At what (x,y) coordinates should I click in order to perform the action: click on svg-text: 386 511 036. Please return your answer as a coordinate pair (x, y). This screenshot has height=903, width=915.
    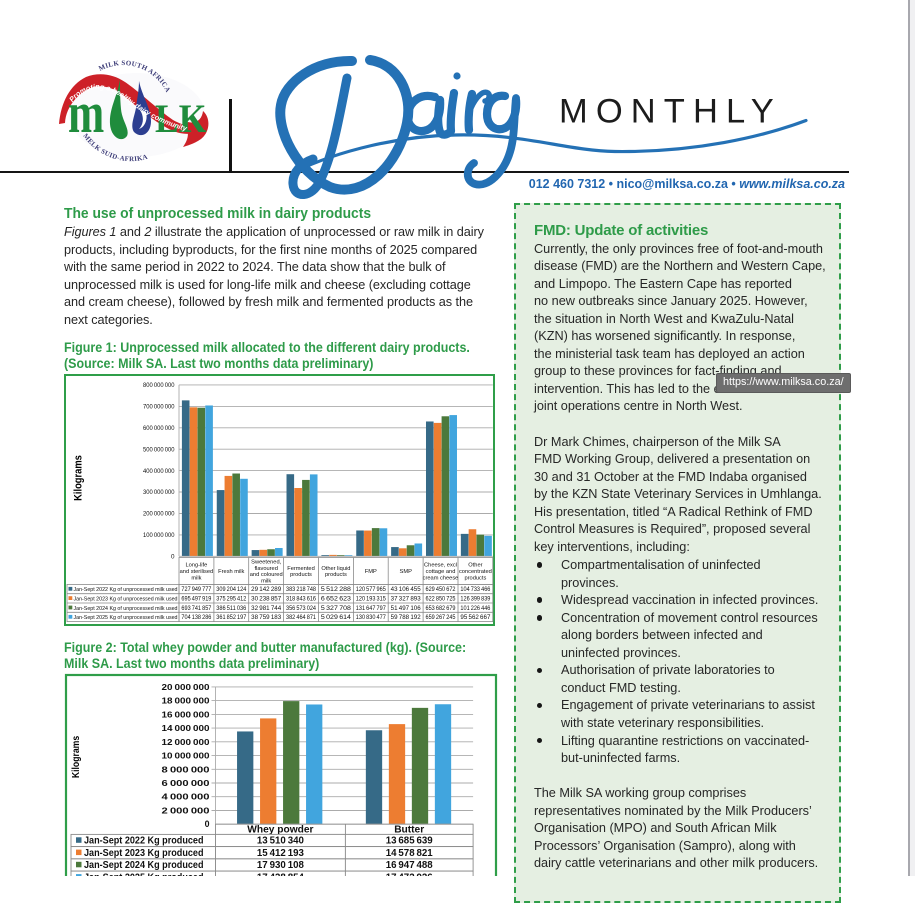
    Looking at the image, I should click on (231, 609).